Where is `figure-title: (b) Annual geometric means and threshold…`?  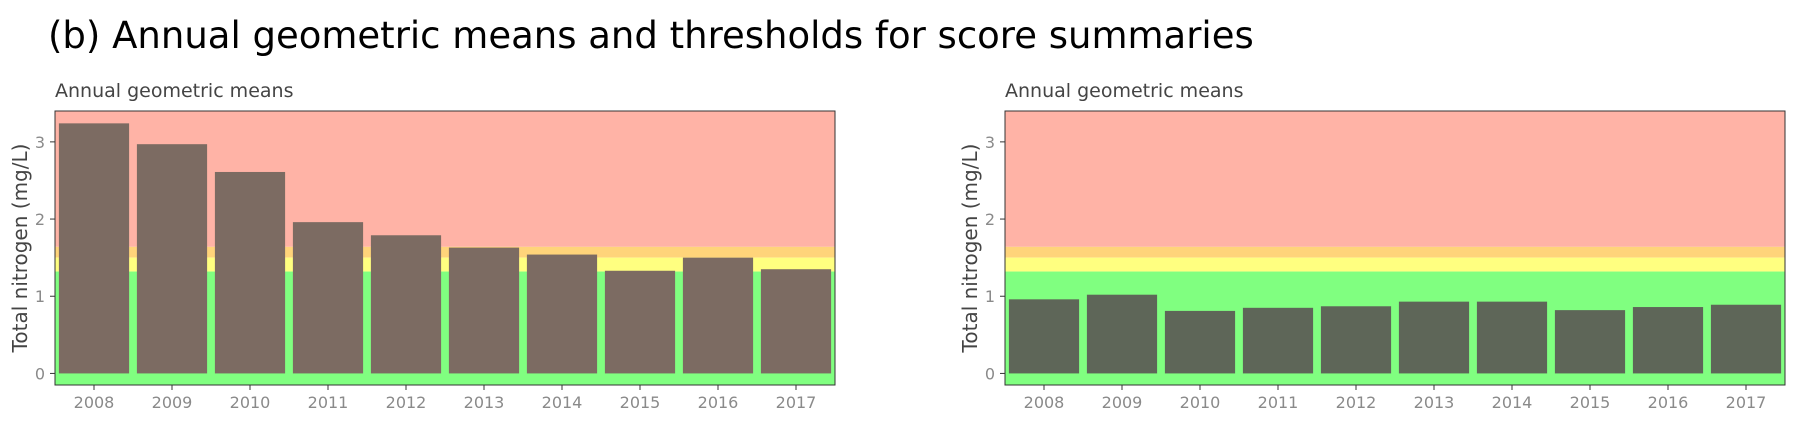
figure-title: (b) Annual geometric means and threshold… is located at coordinates (651, 35).